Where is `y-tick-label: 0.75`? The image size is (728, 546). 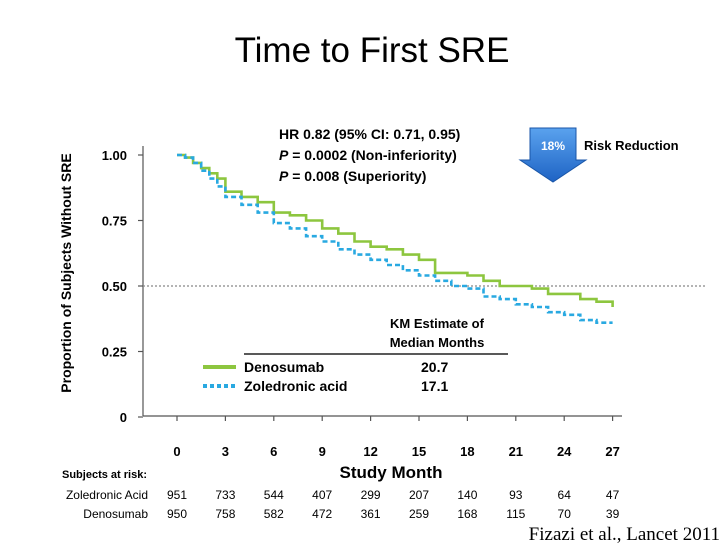
y-tick-label: 0.75 is located at coordinates (114, 221).